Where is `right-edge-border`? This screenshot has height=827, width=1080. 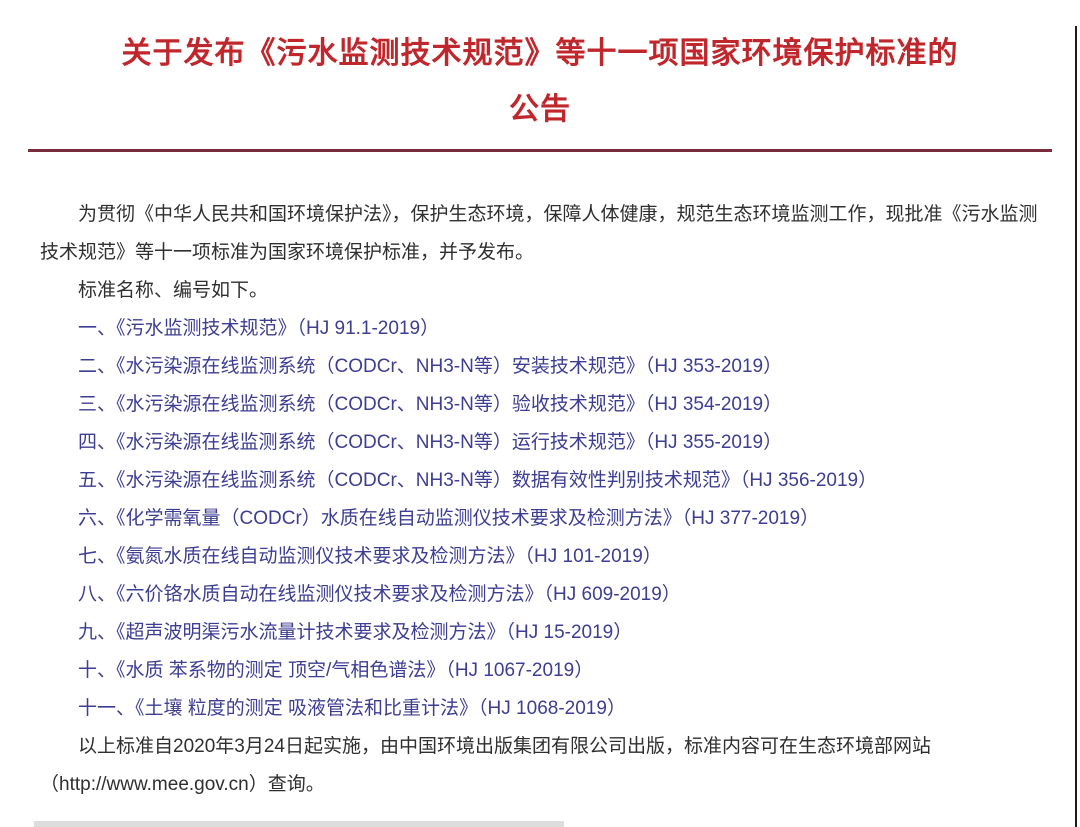 right-edge-border is located at coordinates (1076, 426).